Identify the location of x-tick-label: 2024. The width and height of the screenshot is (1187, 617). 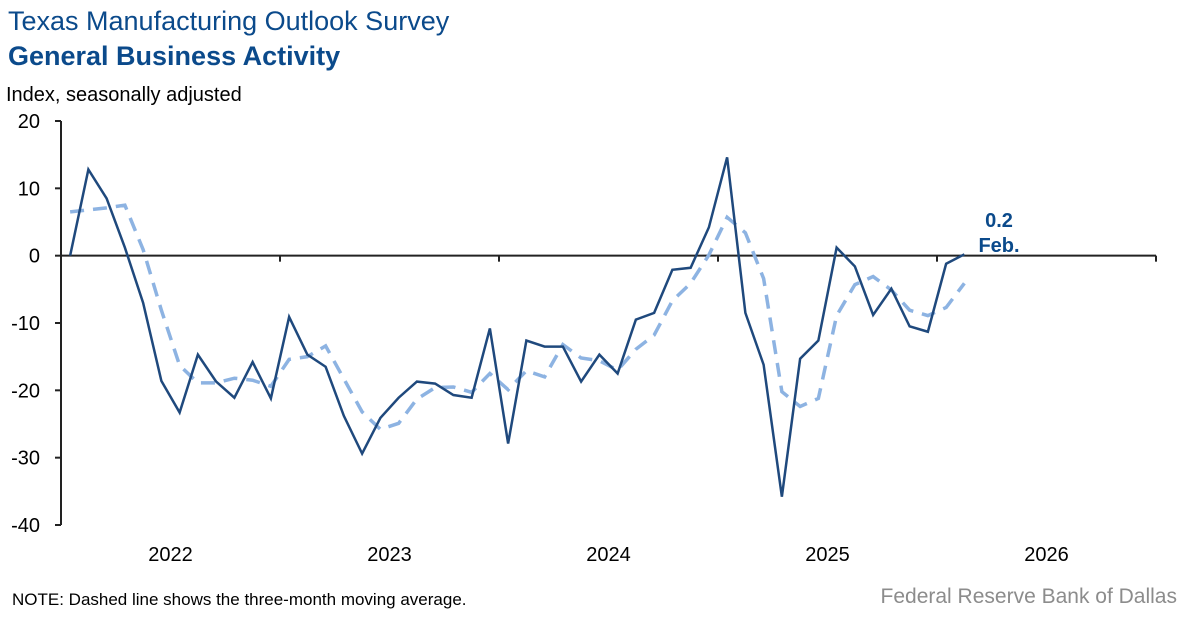
(608, 555).